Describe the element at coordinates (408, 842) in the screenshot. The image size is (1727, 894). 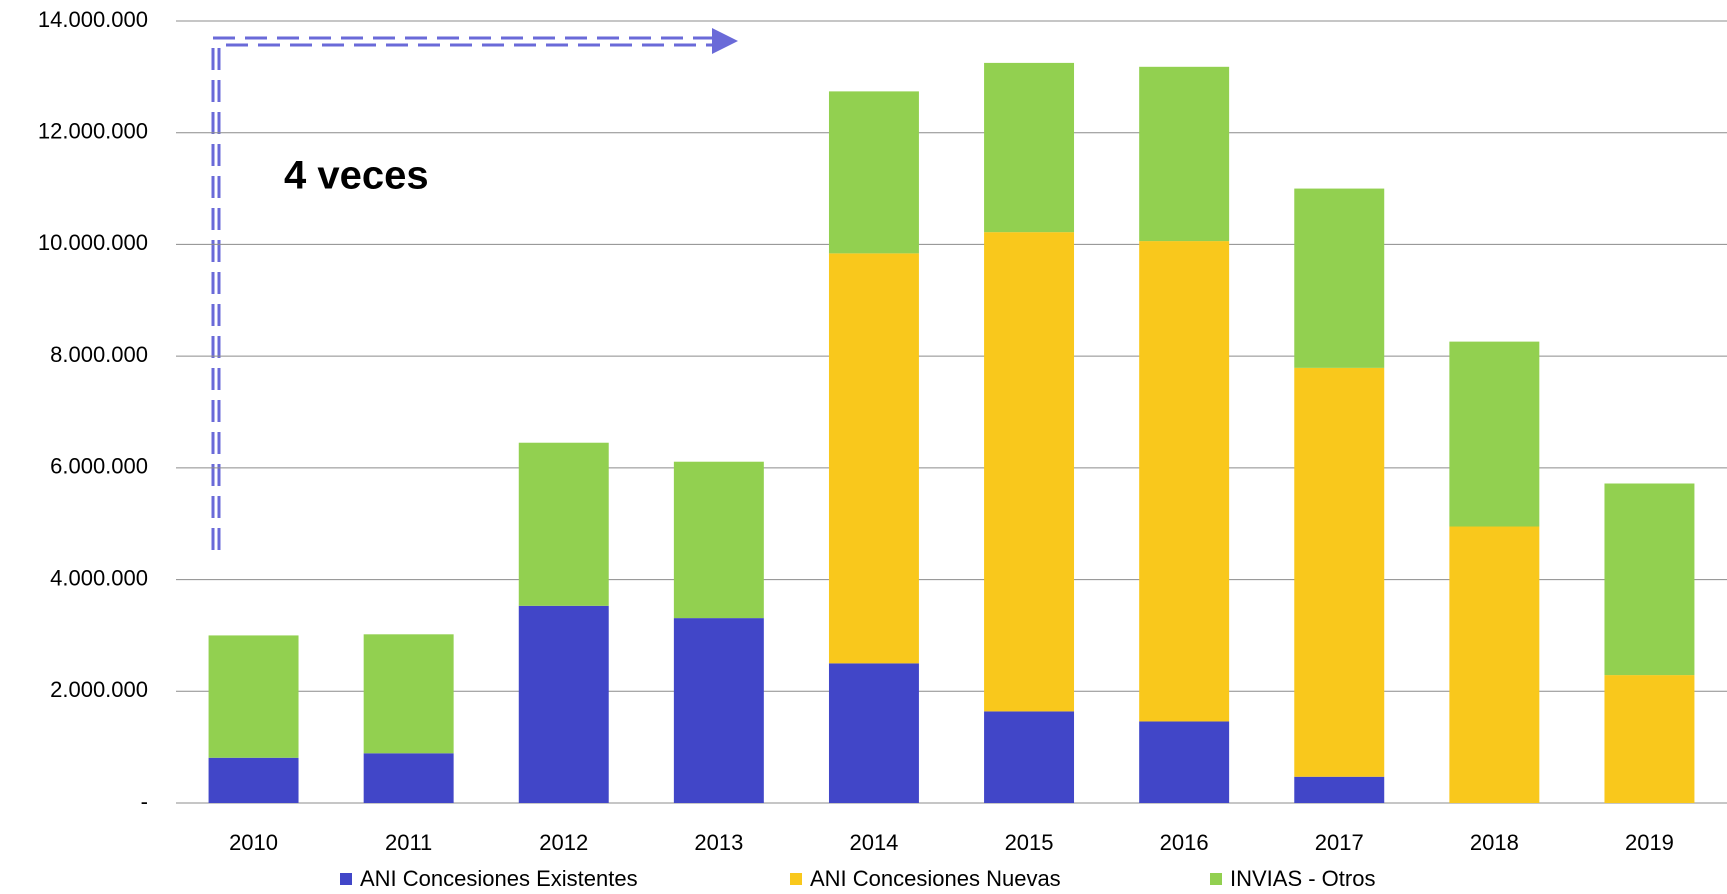
I see `x-tick-label: 2011` at that location.